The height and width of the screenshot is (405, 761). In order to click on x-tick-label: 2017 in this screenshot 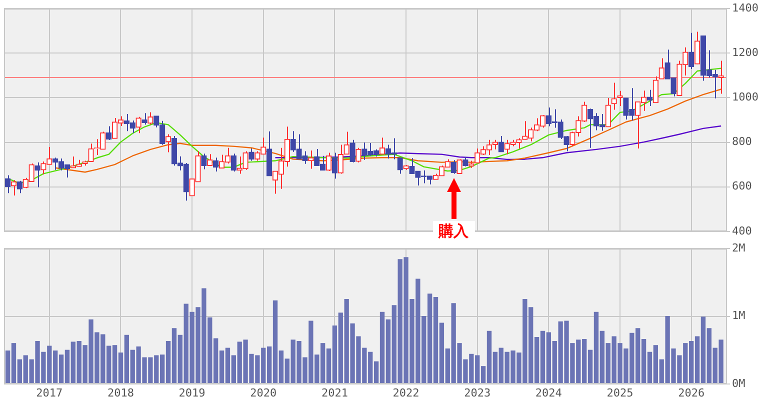, I will do `click(49, 393)`.